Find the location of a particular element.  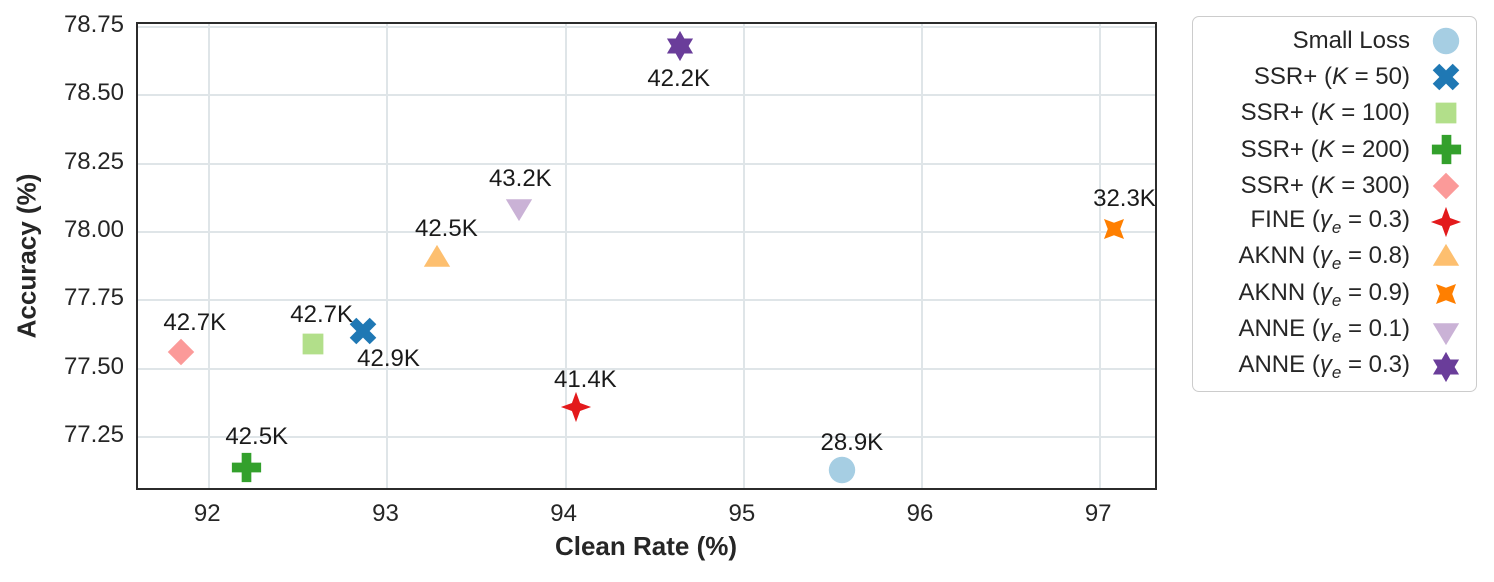

legend-item-ssr-k-50: SSR+ (K = 50) is located at coordinates (1333, 77).